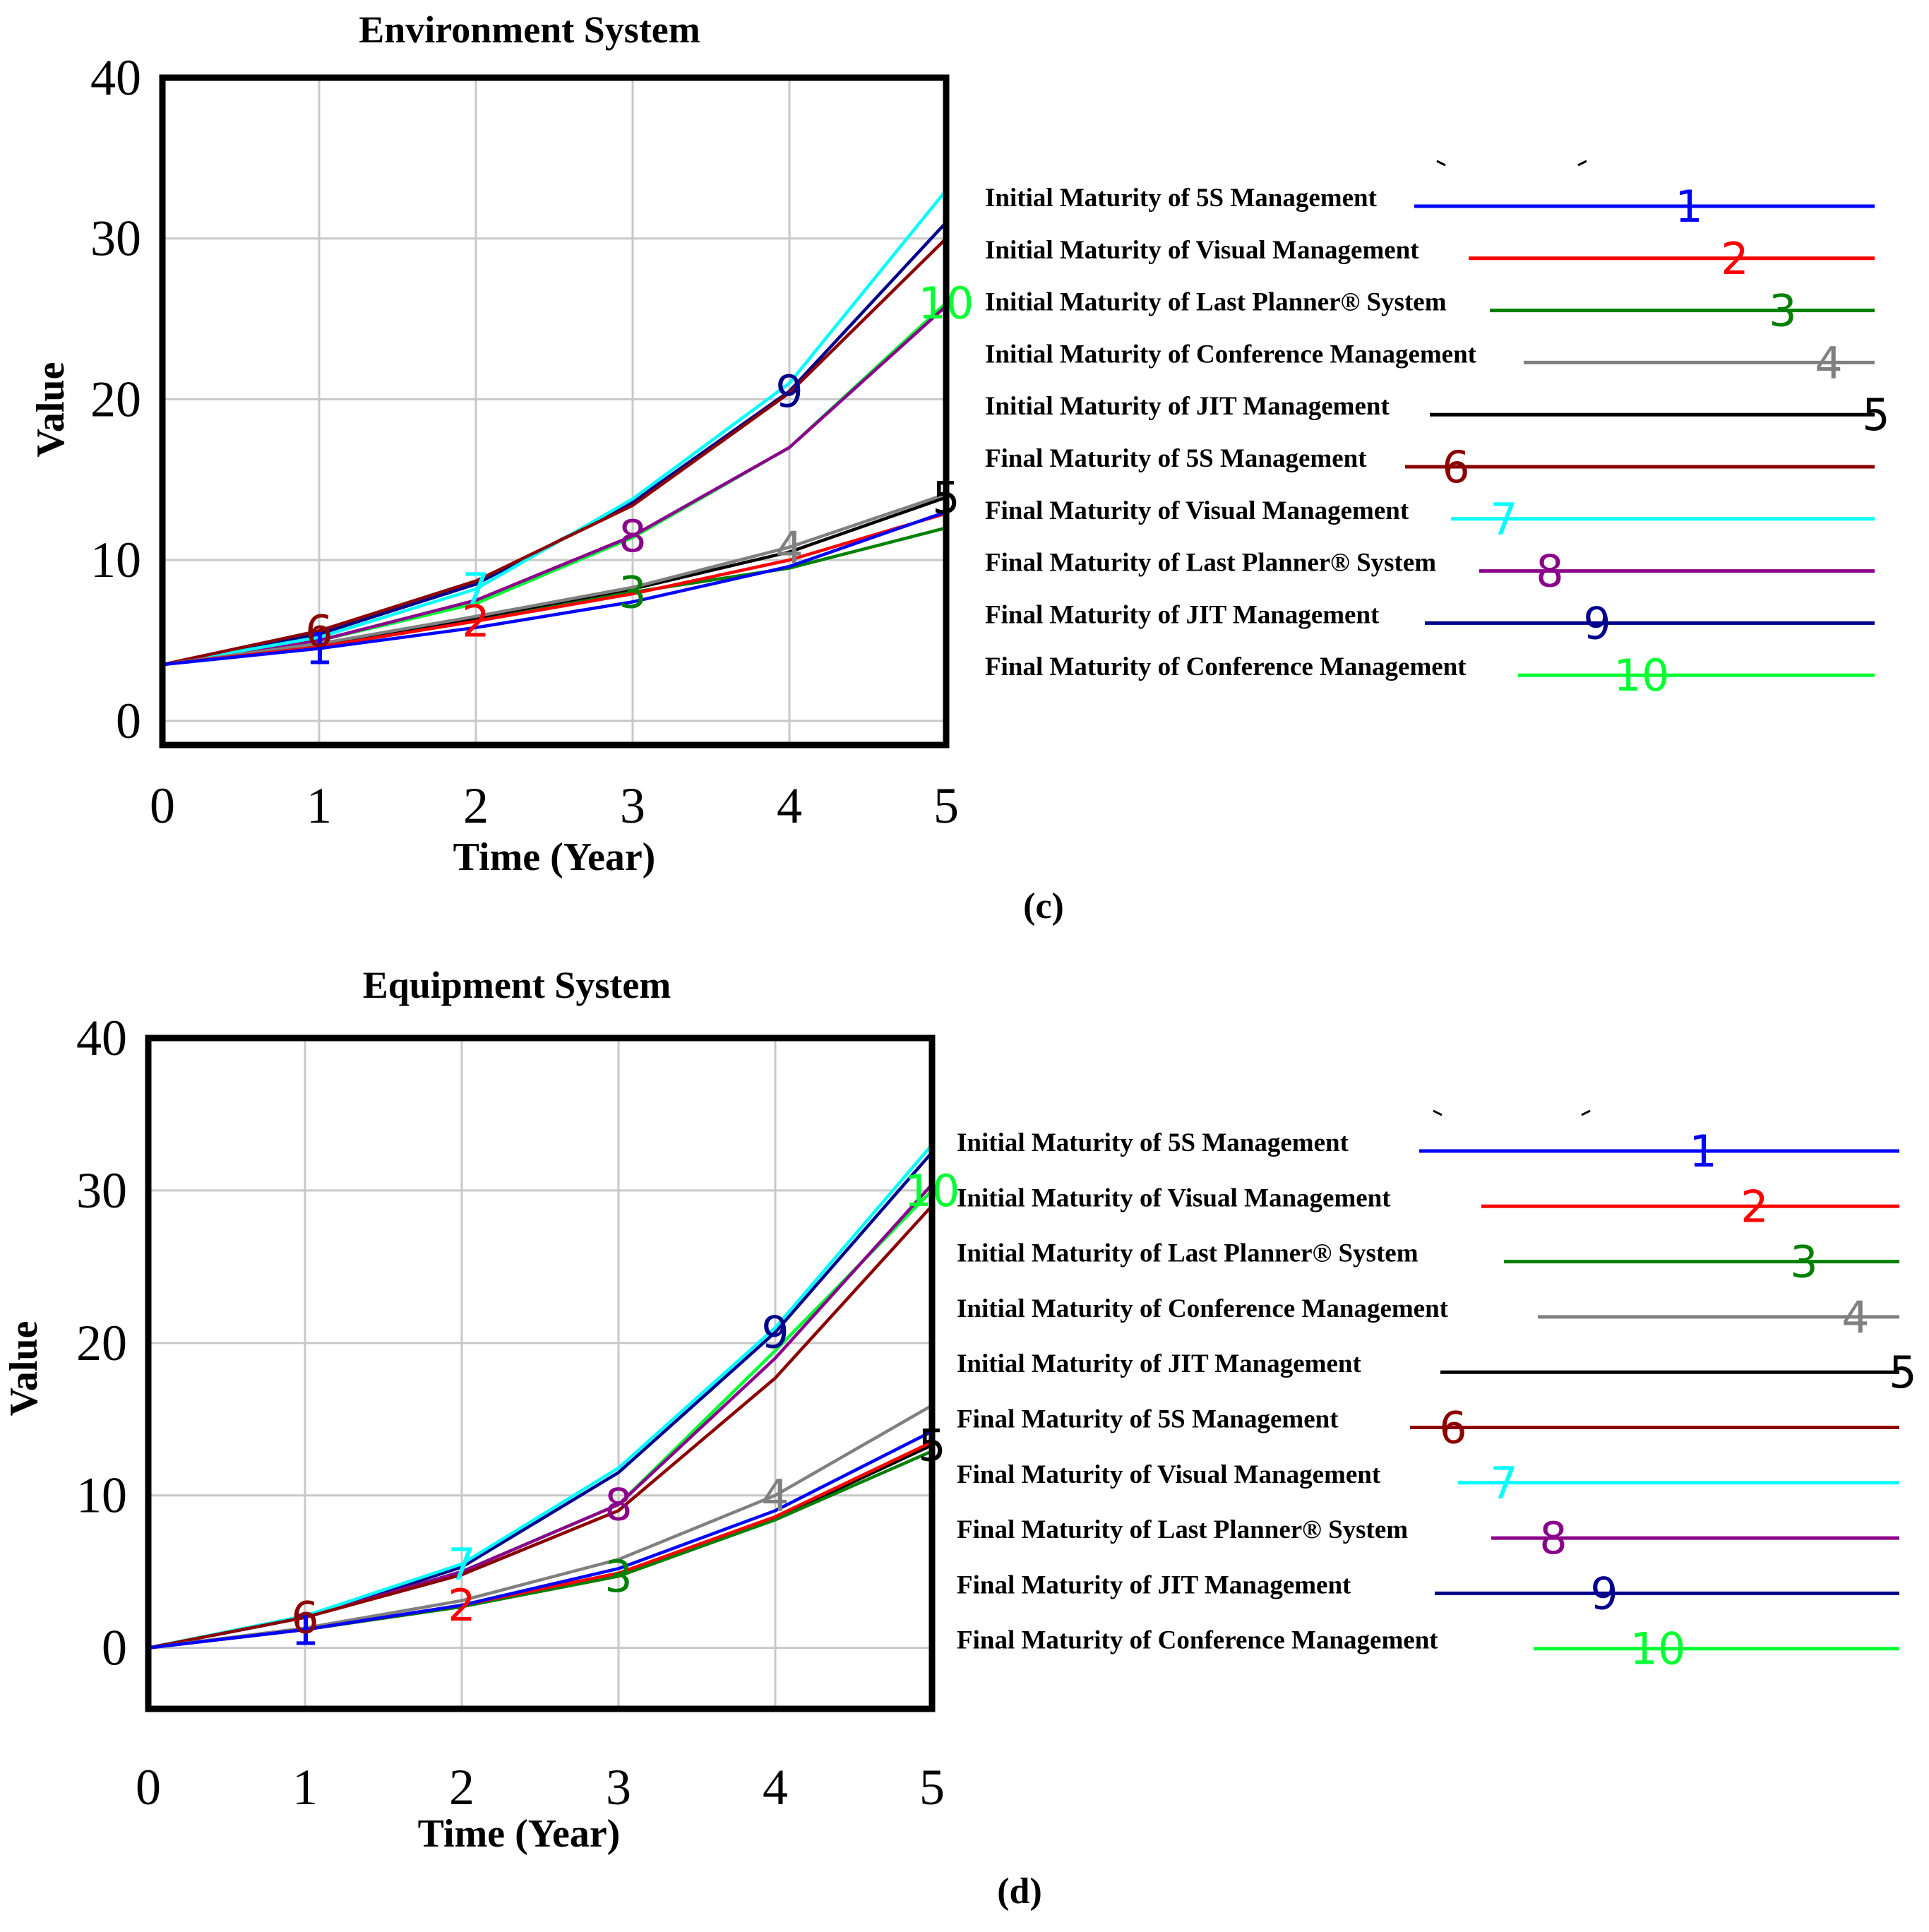  I want to click on x-tick-label: 0, so click(148, 1787).